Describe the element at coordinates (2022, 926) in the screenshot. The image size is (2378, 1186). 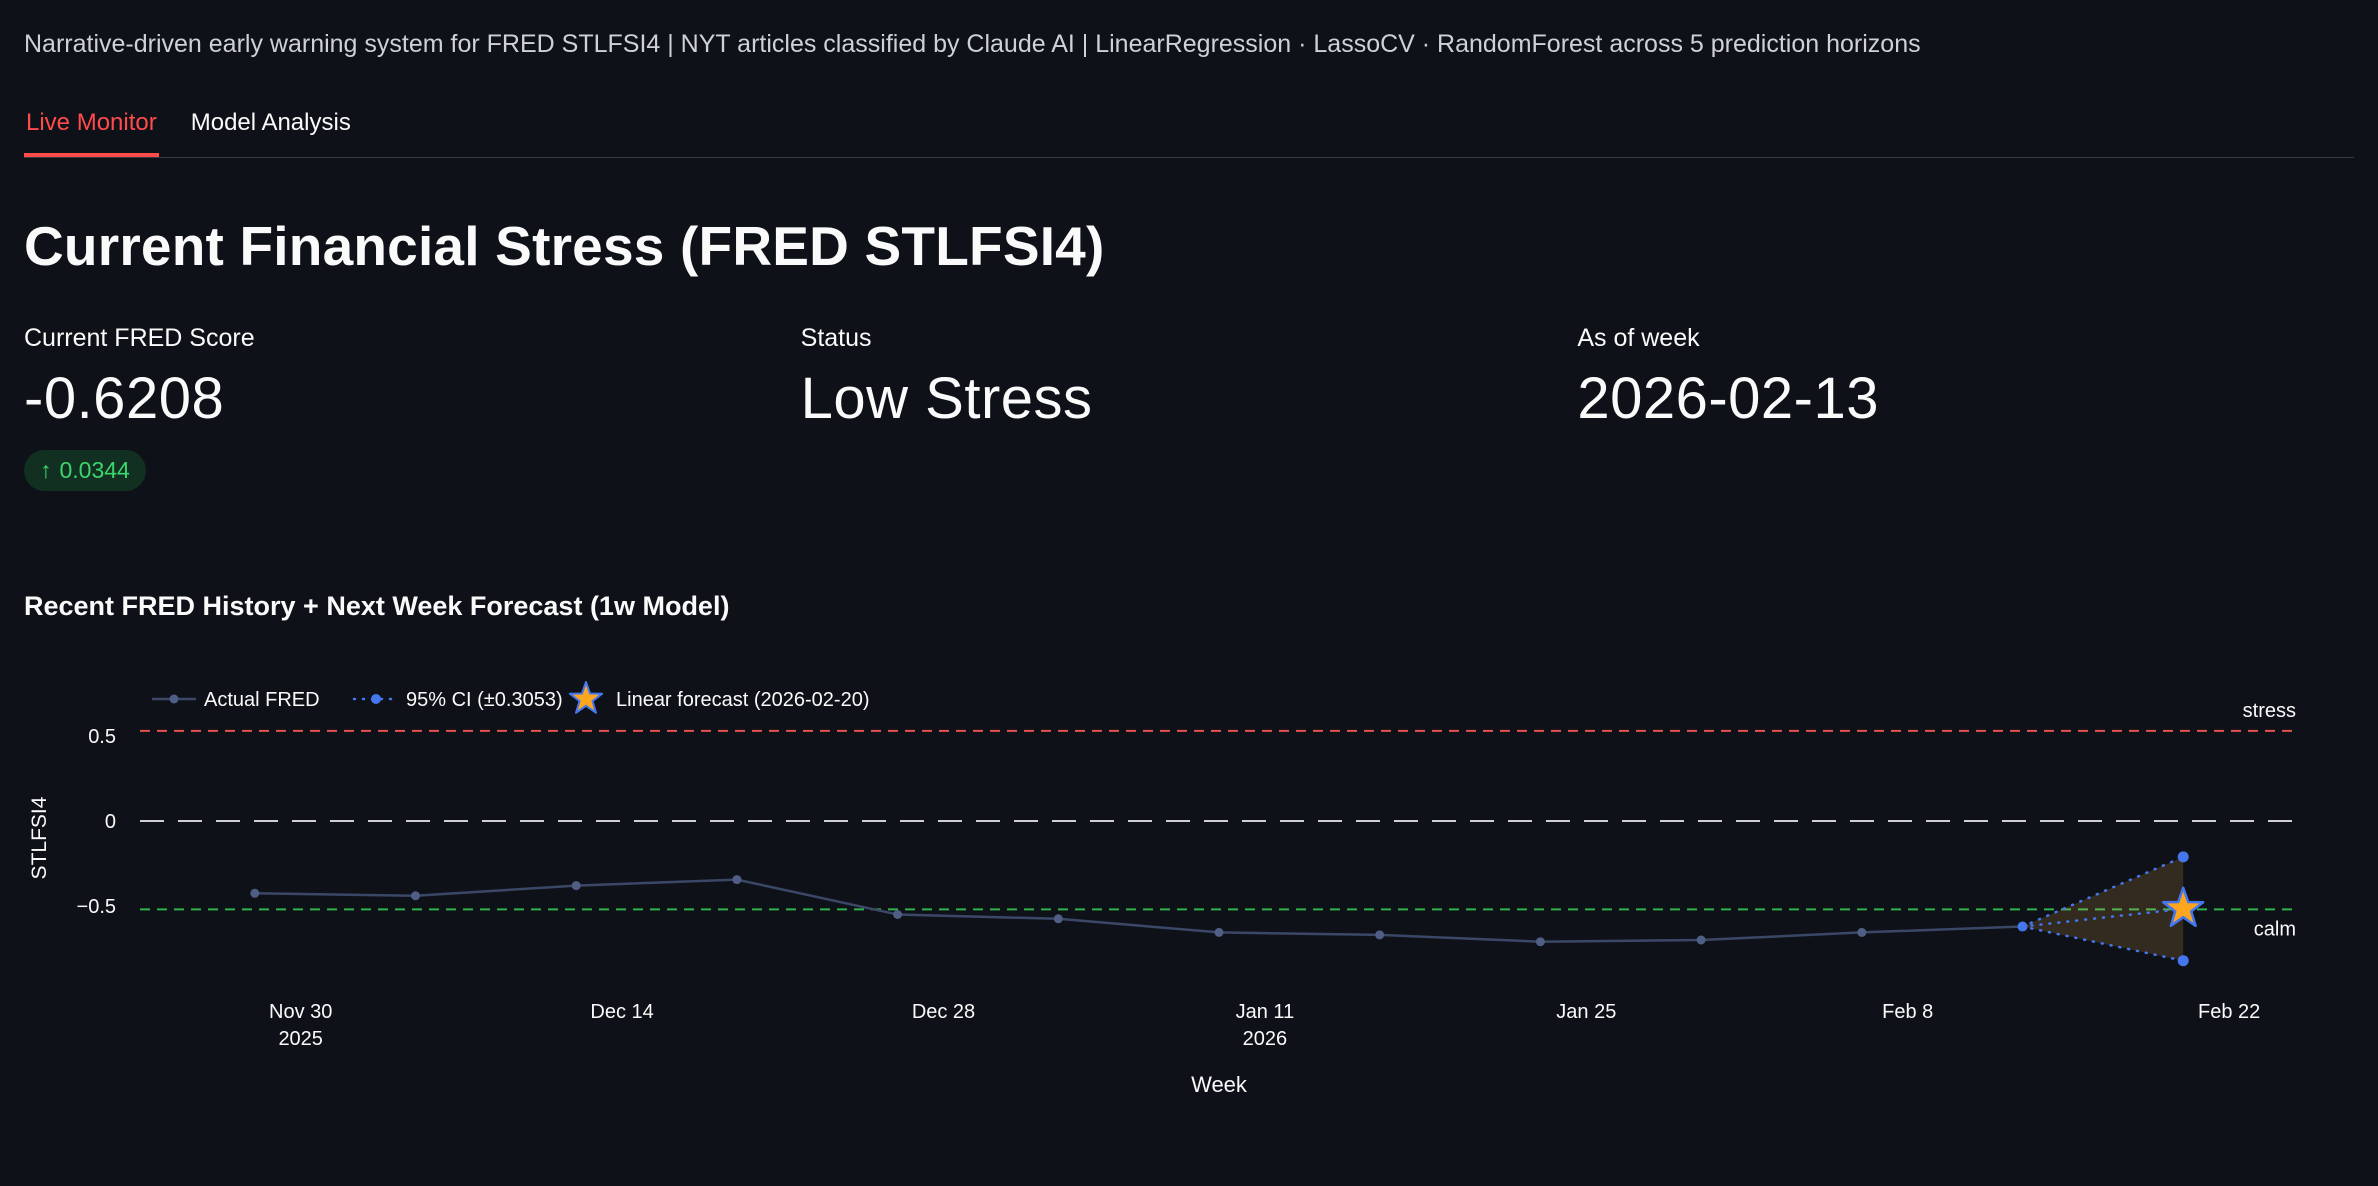
I see `forecast-origin-marker` at that location.